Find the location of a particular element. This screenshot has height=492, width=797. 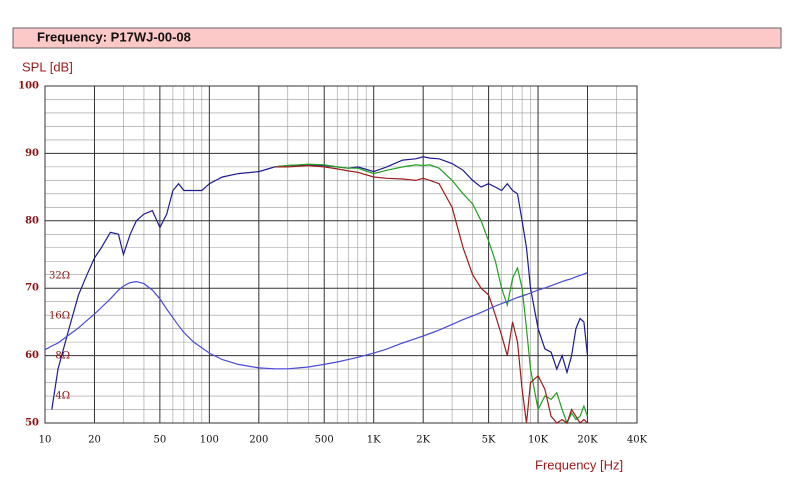

chart-title: Frequency: P17WJ-00-08 is located at coordinates (114, 36).